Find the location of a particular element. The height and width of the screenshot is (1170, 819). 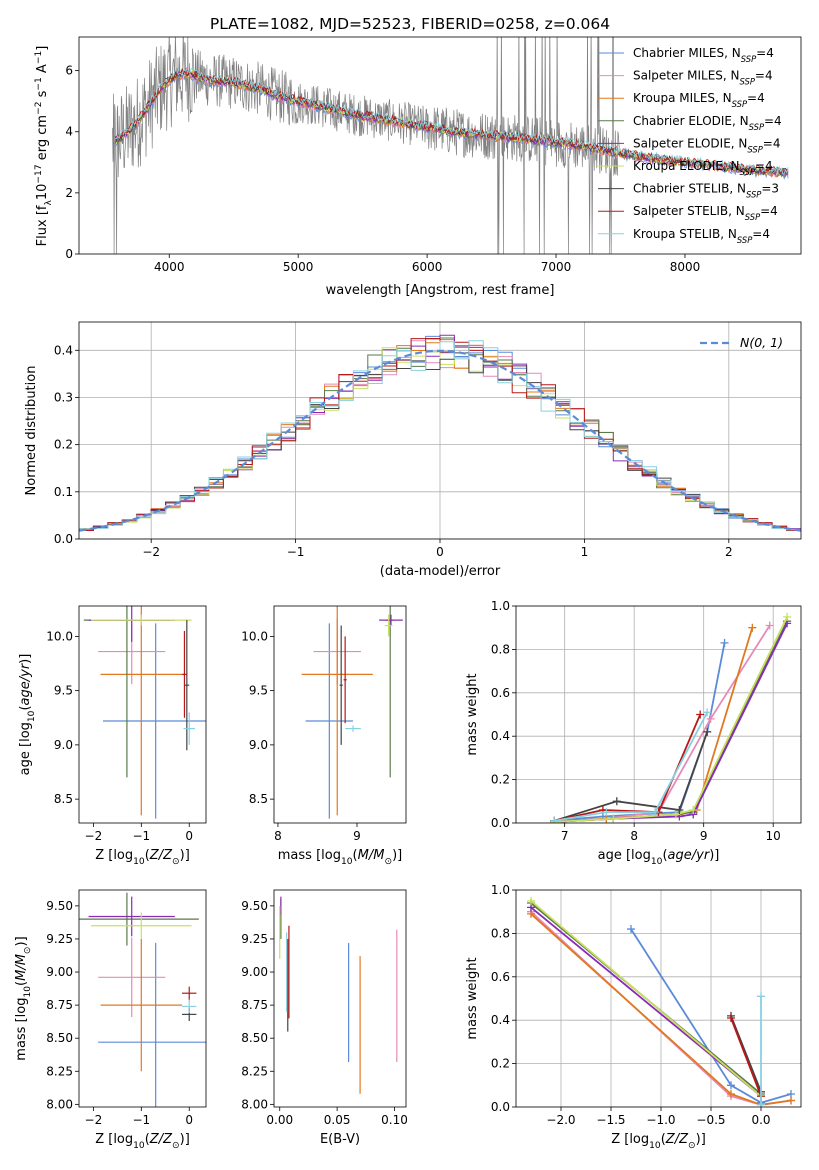

y-tick-label: 8.75 is located at coordinates (254, 1005).